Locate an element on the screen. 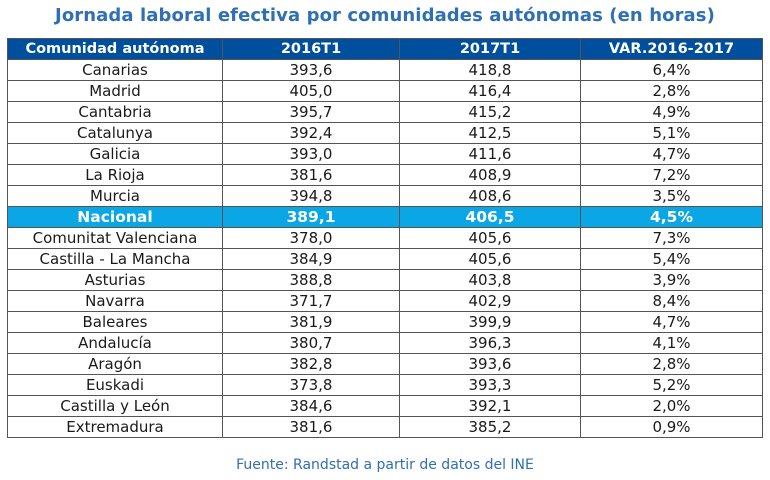  table-row: Comunitat Valenciana 378,0 405,6 7,3% is located at coordinates (385, 238).